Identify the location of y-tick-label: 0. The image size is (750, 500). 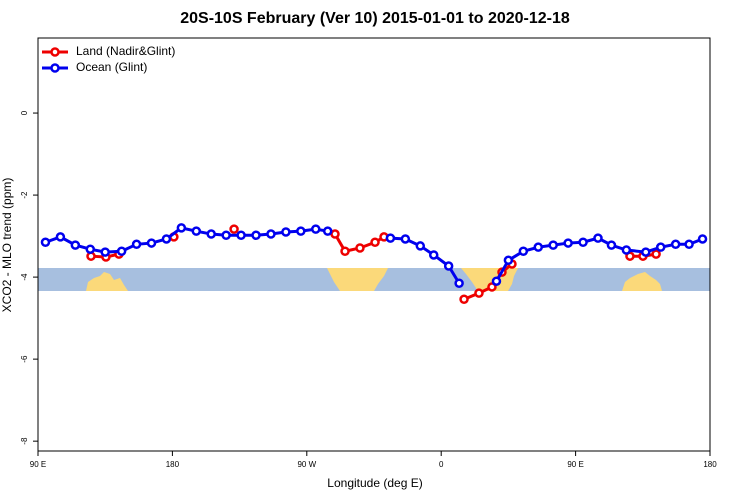
(24, 112).